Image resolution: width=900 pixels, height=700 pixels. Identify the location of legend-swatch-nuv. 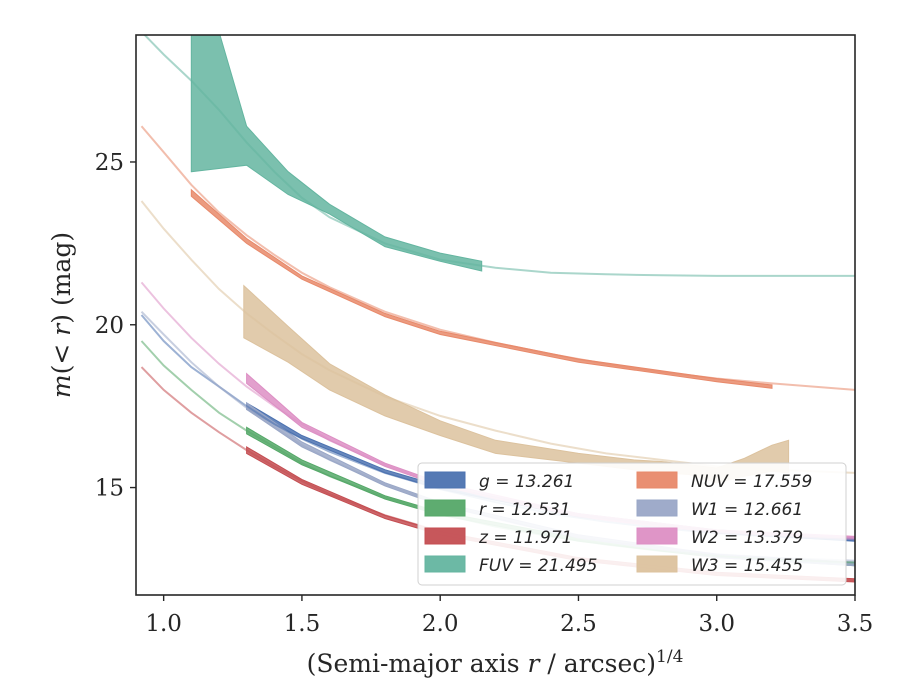
(657, 480).